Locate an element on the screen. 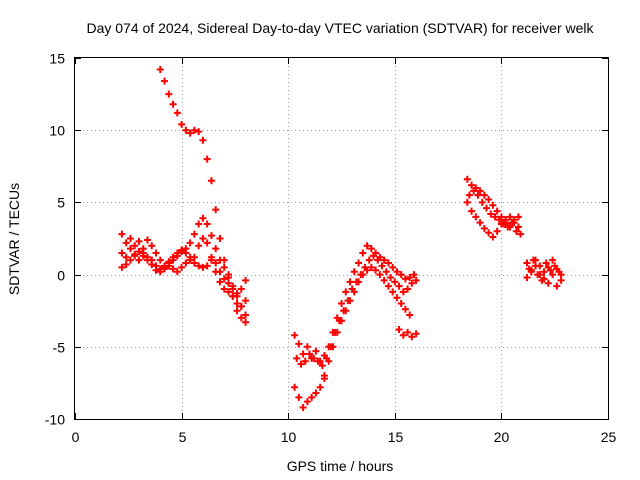 This screenshot has width=640, height=480. x-axis-label: GPS time / hours is located at coordinates (340, 466).